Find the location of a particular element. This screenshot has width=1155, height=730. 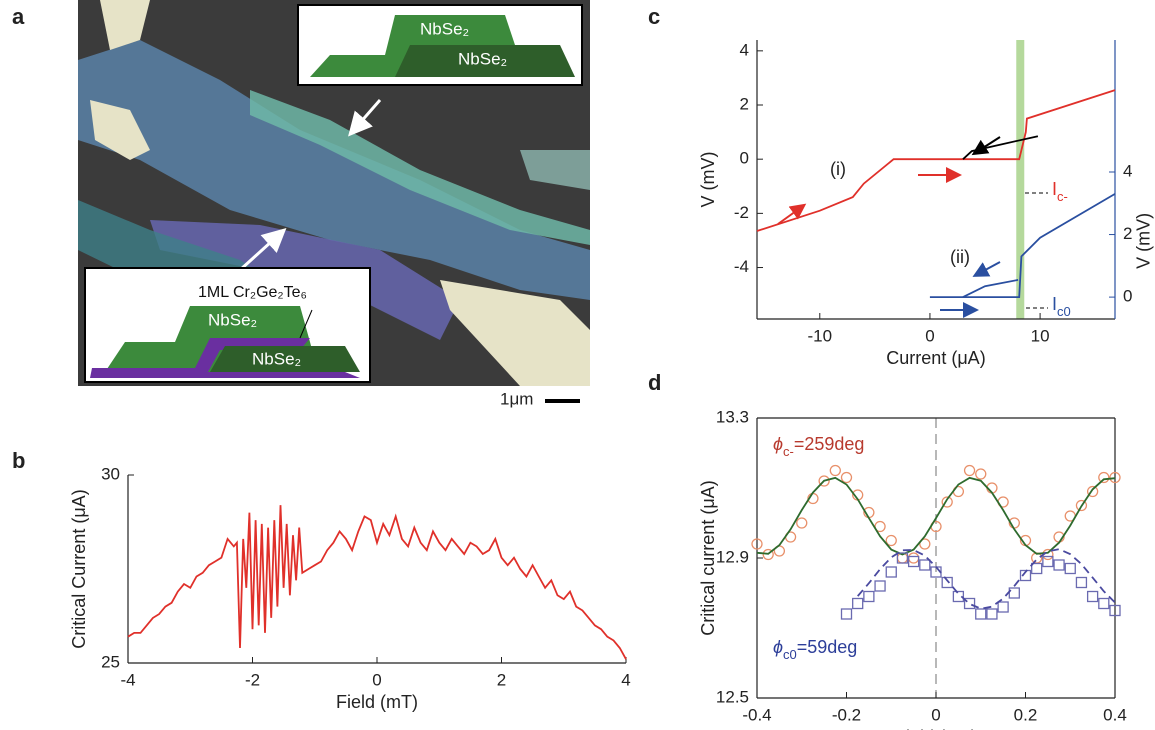

layer-bottom is located at coordinates (285, 359).